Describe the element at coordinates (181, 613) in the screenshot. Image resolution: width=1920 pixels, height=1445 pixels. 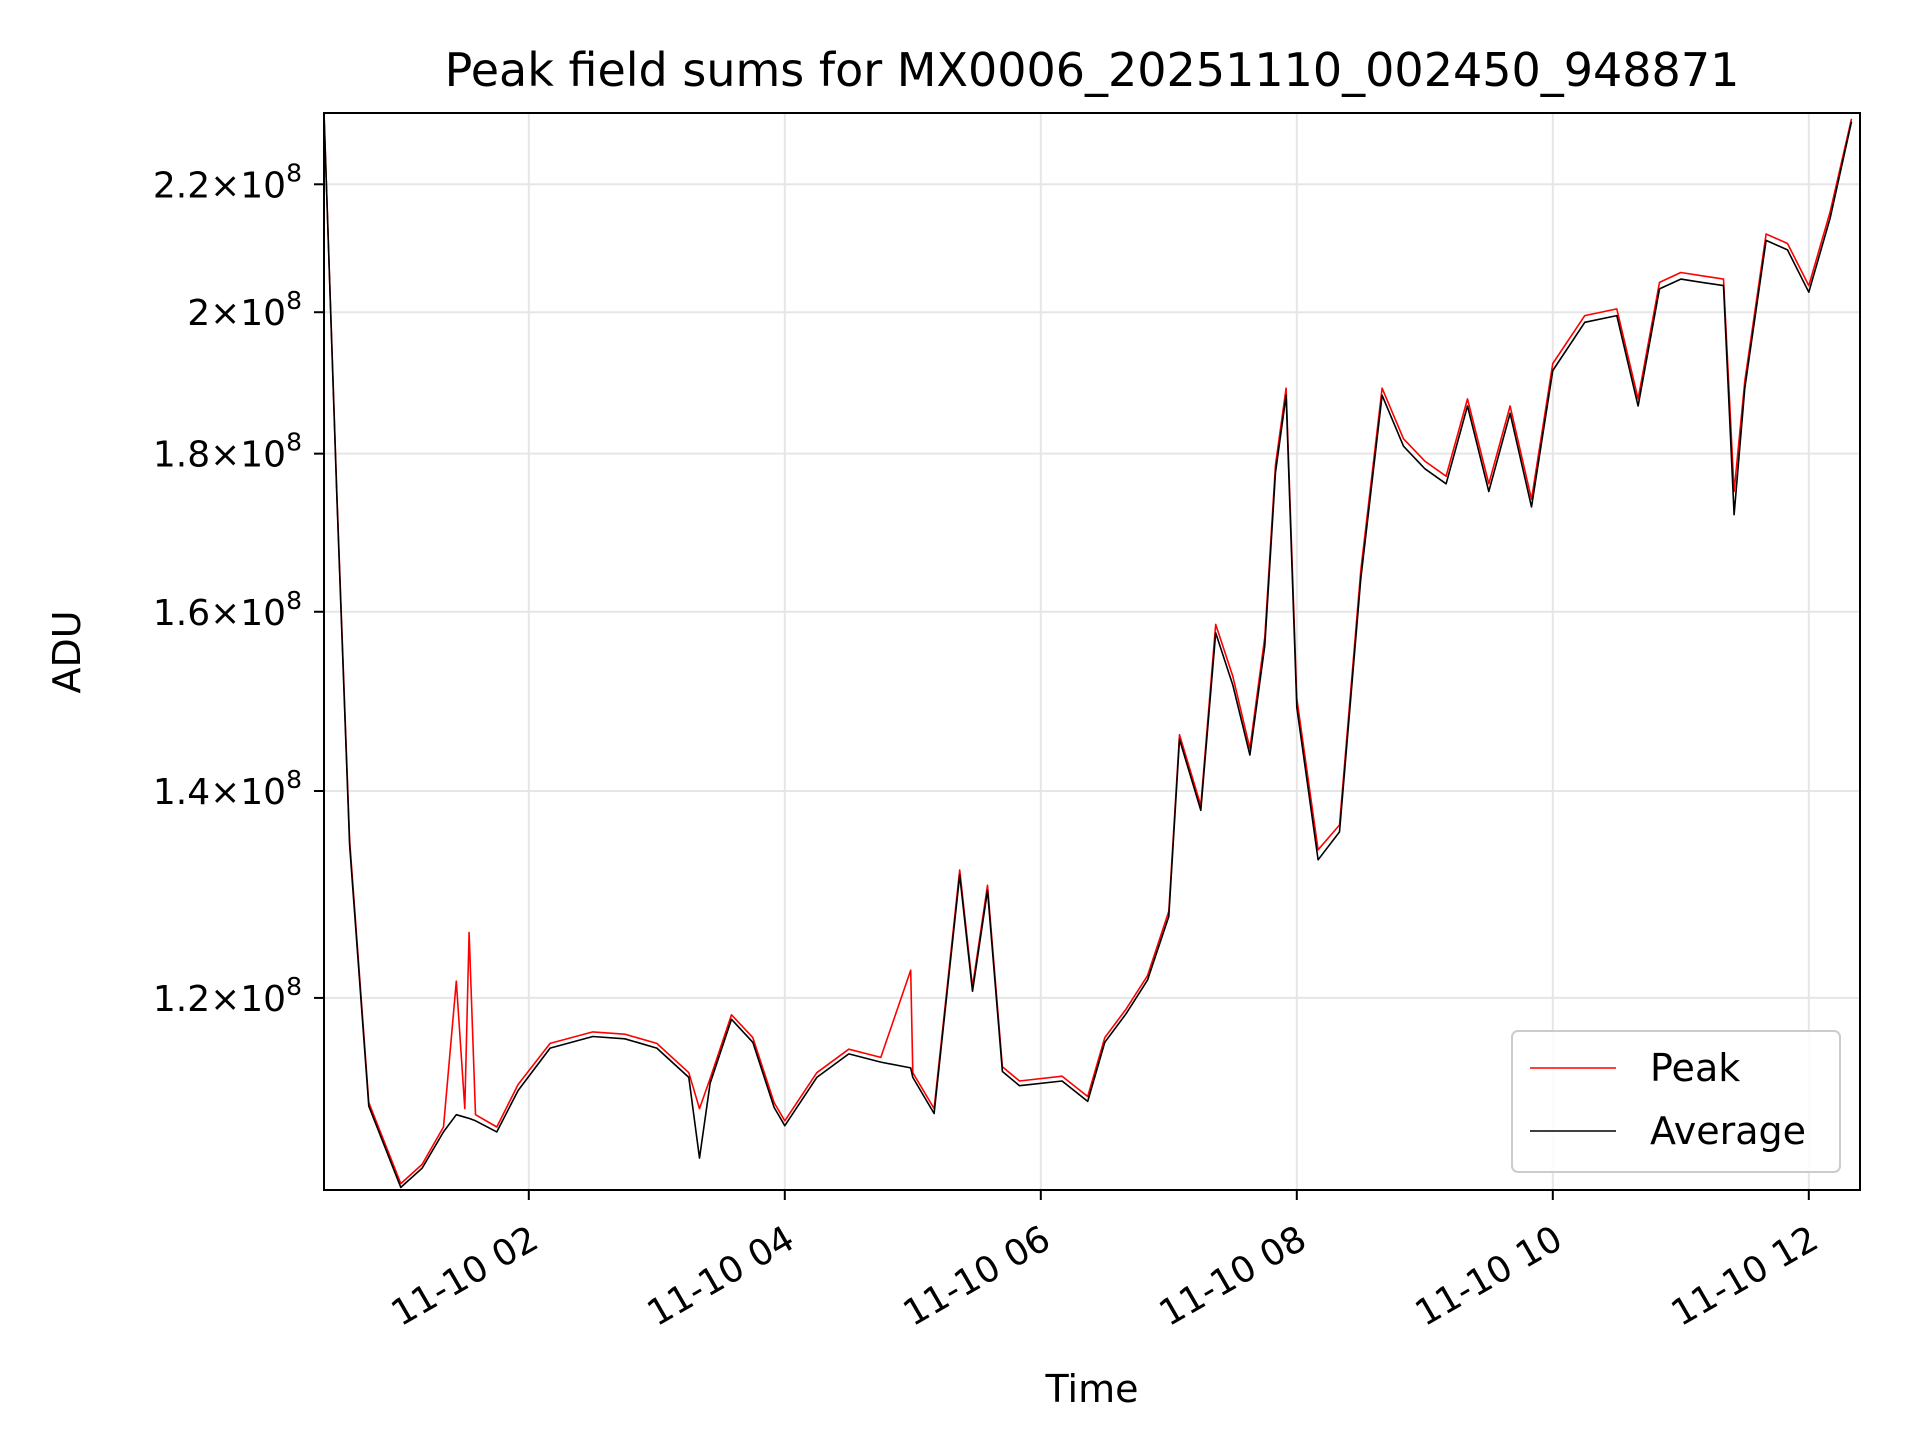
I see `y-tick-mantissa: 1.6` at that location.